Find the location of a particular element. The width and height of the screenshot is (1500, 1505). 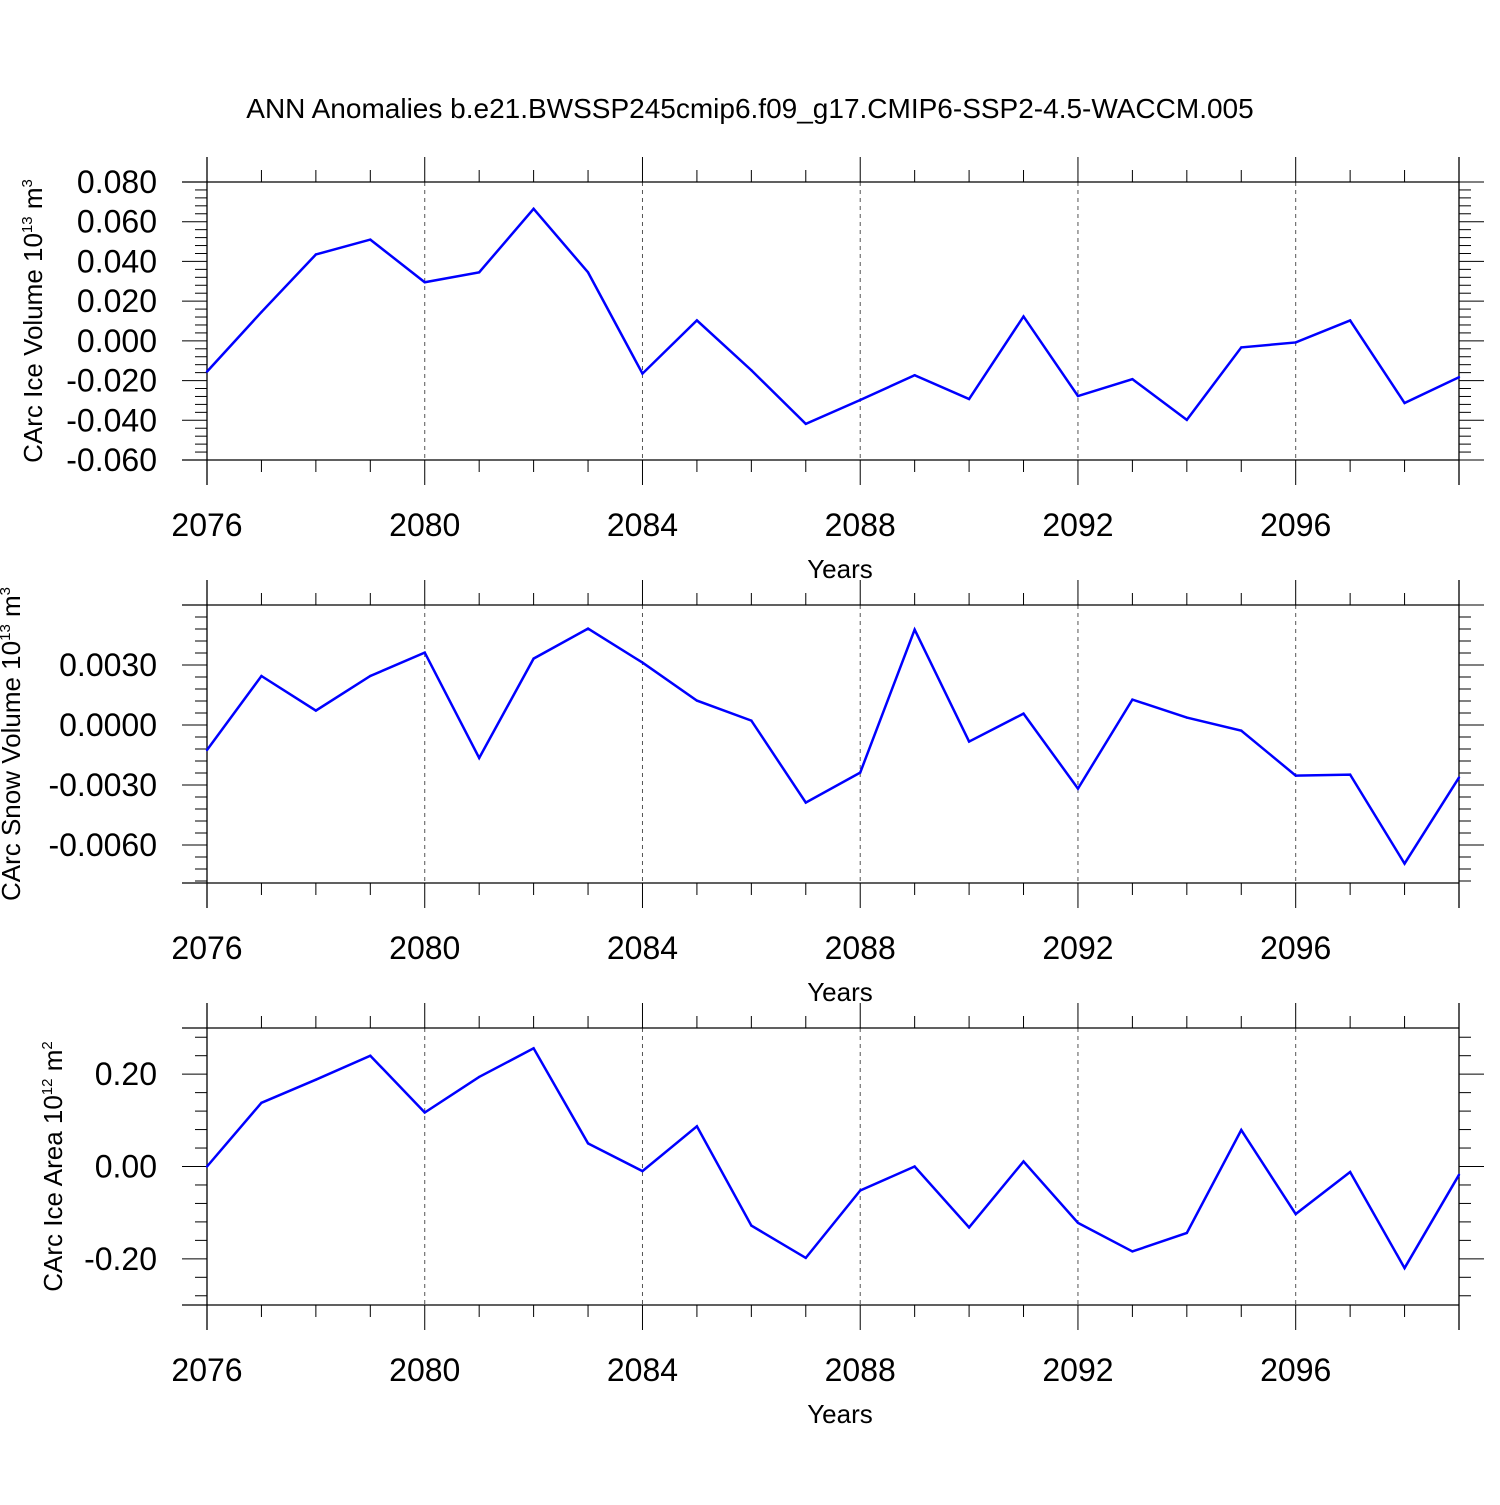

y-tick-label: -0.060 is located at coordinates (111, 460).